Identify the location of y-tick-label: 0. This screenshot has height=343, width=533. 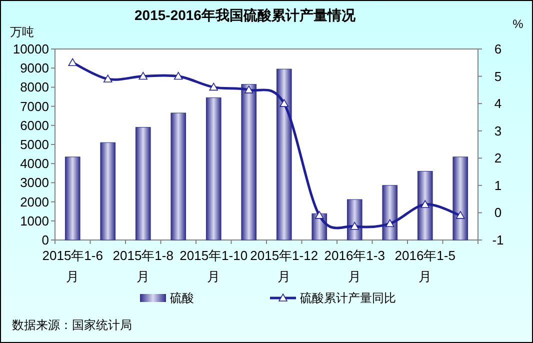
(45, 240).